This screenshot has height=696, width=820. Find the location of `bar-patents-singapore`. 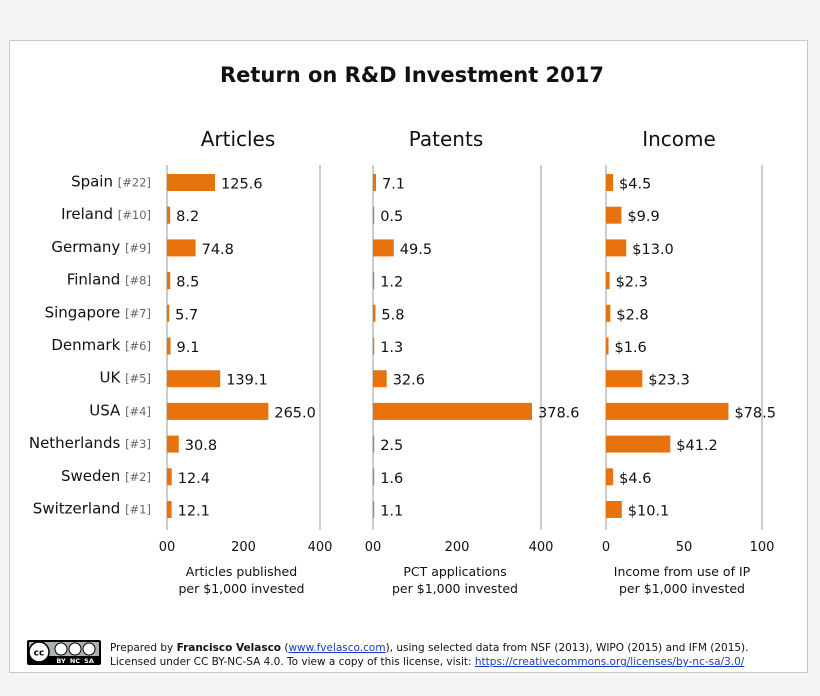

bar-patents-singapore is located at coordinates (374, 313).